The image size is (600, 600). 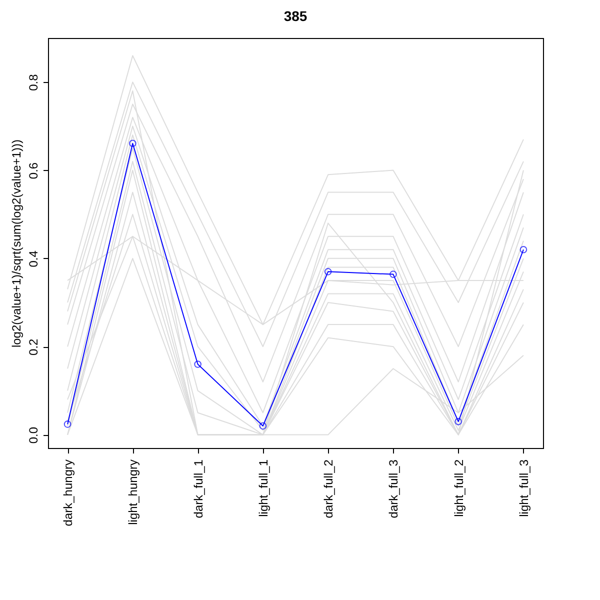 I want to click on x-tick-label: dark_full_2, so click(x=329, y=488).